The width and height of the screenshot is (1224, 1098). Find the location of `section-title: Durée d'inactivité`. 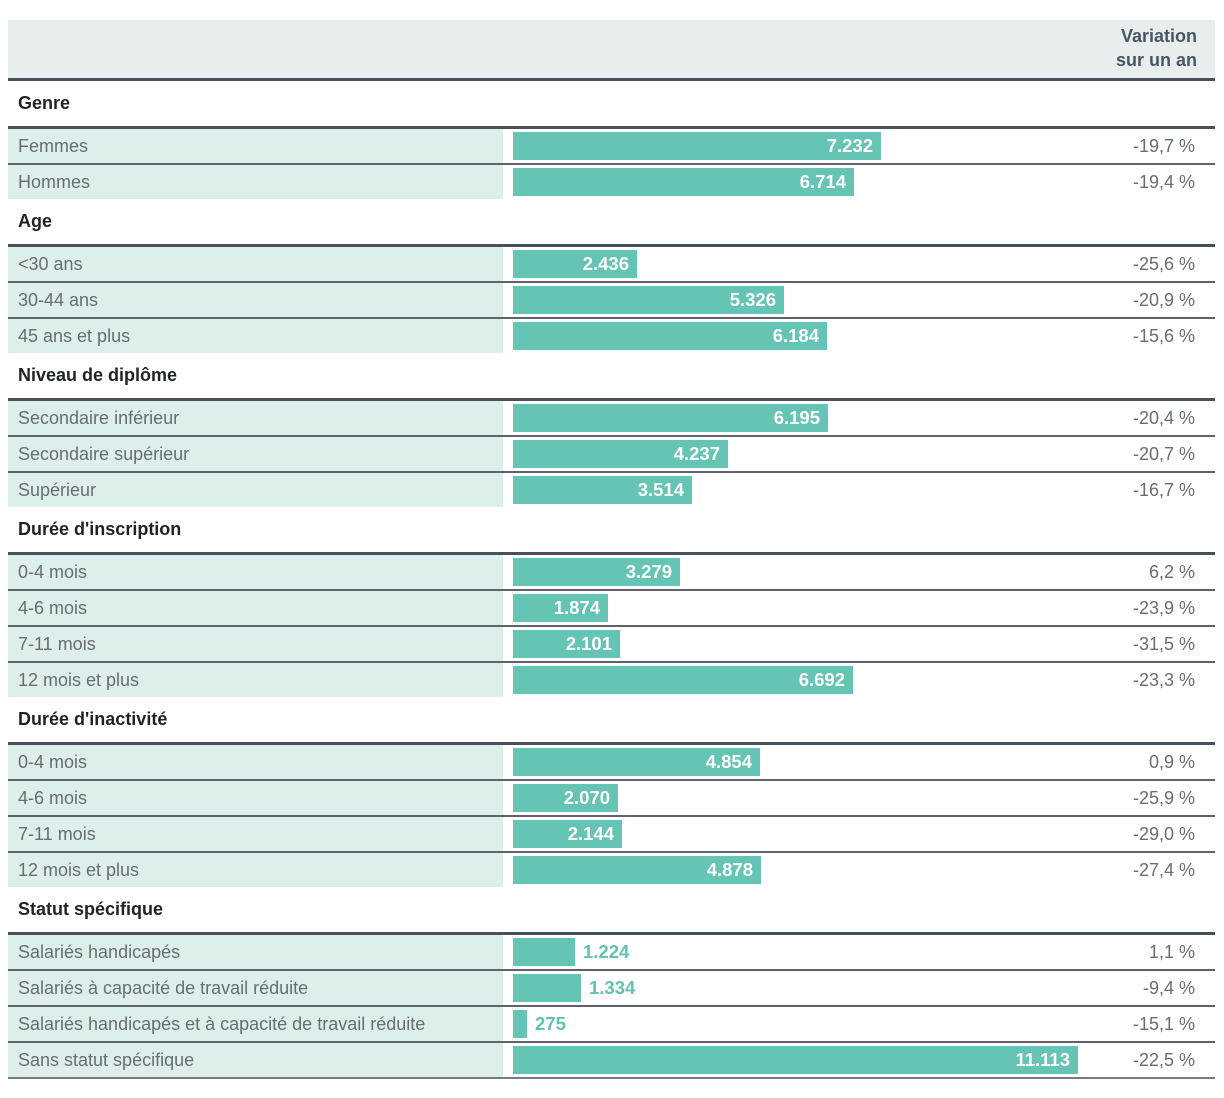

section-title: Durée d'inactivité is located at coordinates (611, 721).